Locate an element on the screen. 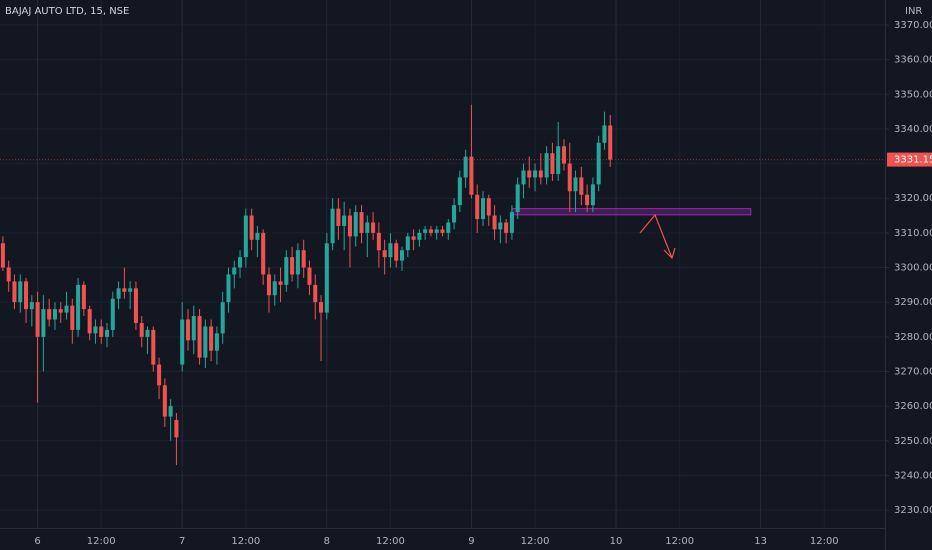 This screenshot has width=932, height=550. y-tick-label: 3290.00 is located at coordinates (913, 302).